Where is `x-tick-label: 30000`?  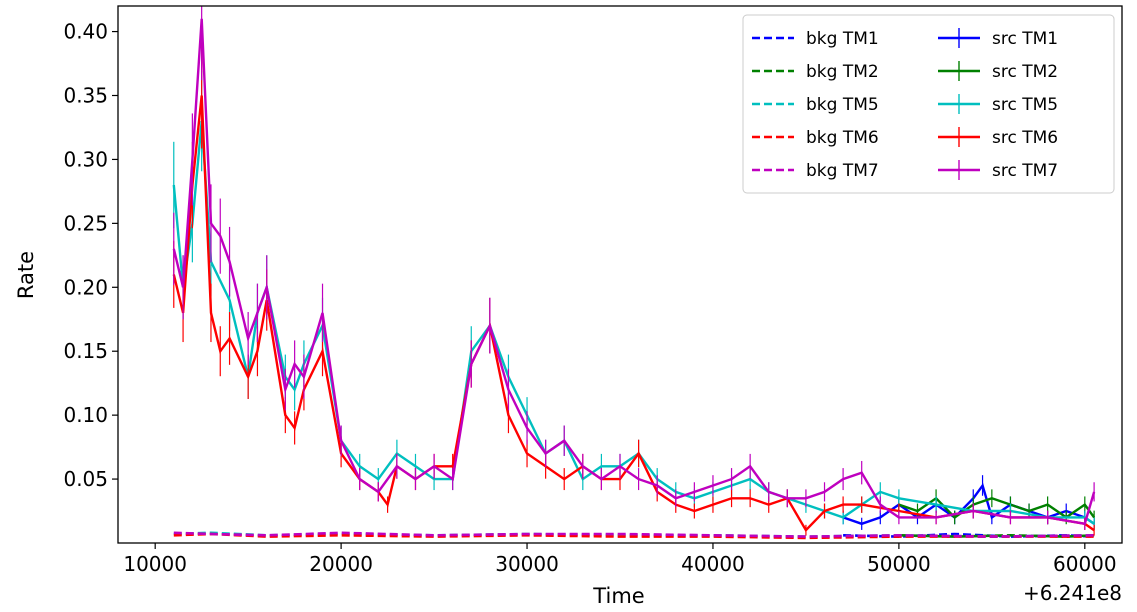
x-tick-label: 30000 is located at coordinates (527, 564).